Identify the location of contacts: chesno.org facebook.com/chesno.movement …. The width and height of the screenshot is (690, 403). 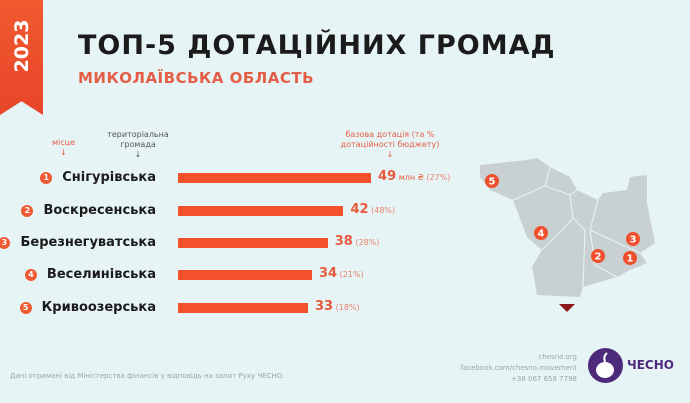
(519, 368).